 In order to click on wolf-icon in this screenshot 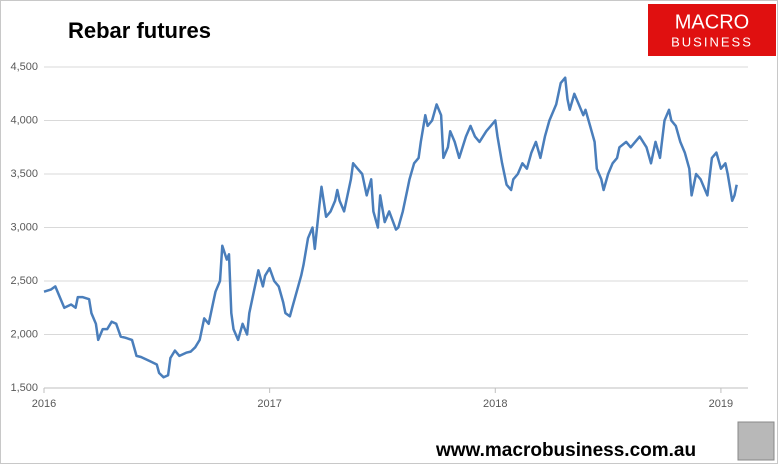, I will do `click(756, 441)`.